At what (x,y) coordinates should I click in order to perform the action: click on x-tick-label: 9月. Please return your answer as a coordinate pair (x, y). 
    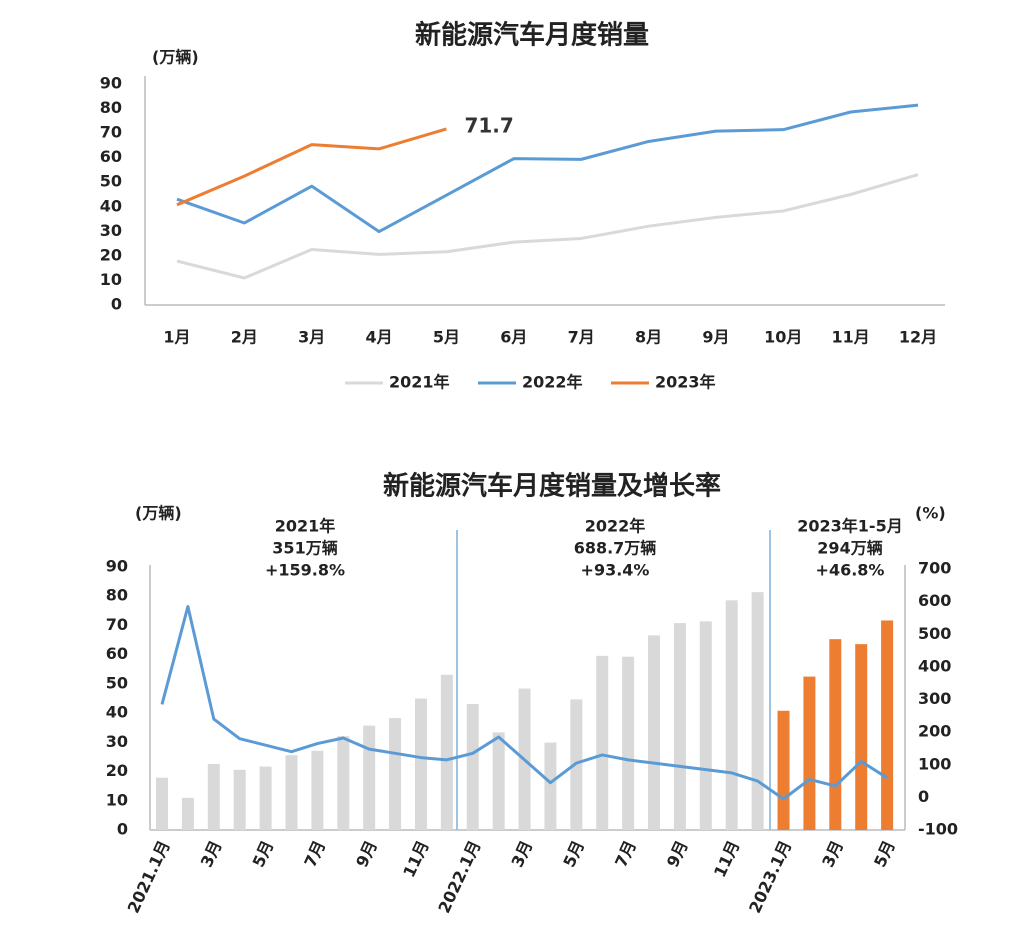
    Looking at the image, I should click on (715, 337).